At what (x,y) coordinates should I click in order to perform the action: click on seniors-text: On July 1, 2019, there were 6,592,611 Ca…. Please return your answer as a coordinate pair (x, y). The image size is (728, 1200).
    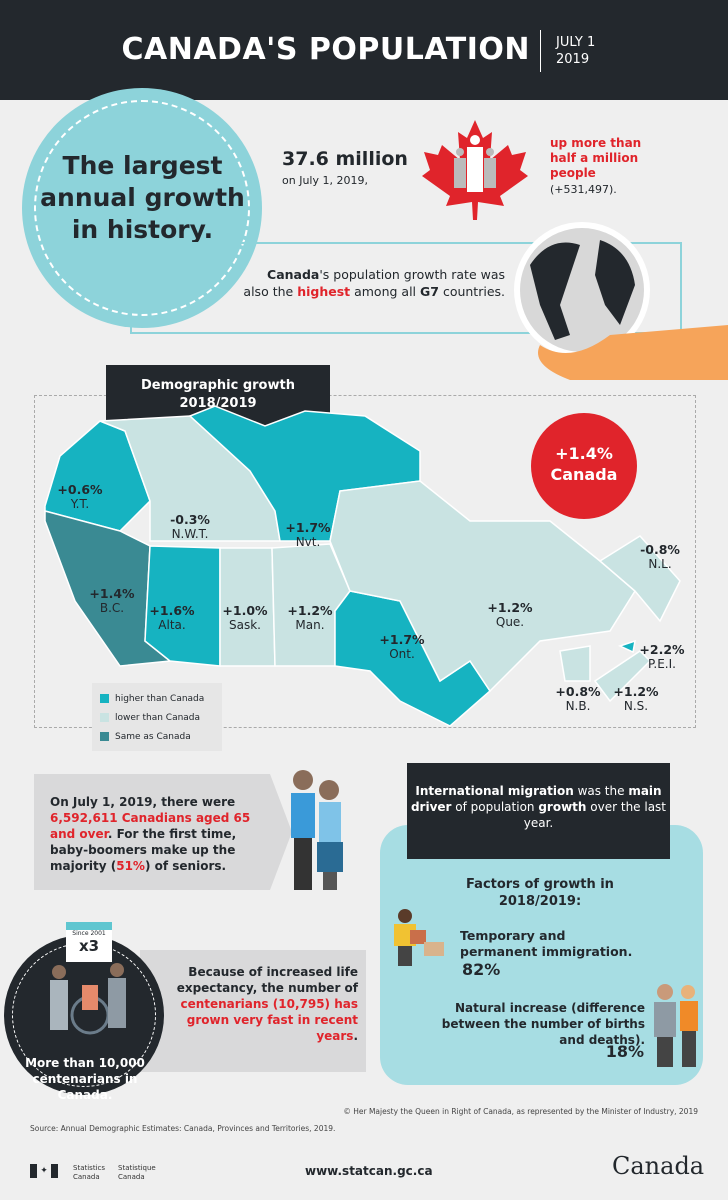
    Looking at the image, I should click on (152, 832).